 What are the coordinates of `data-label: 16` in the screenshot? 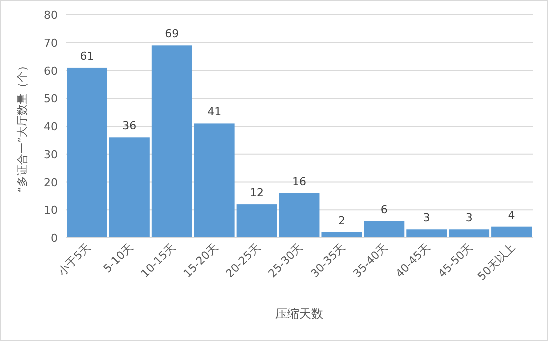 It's located at (299, 181).